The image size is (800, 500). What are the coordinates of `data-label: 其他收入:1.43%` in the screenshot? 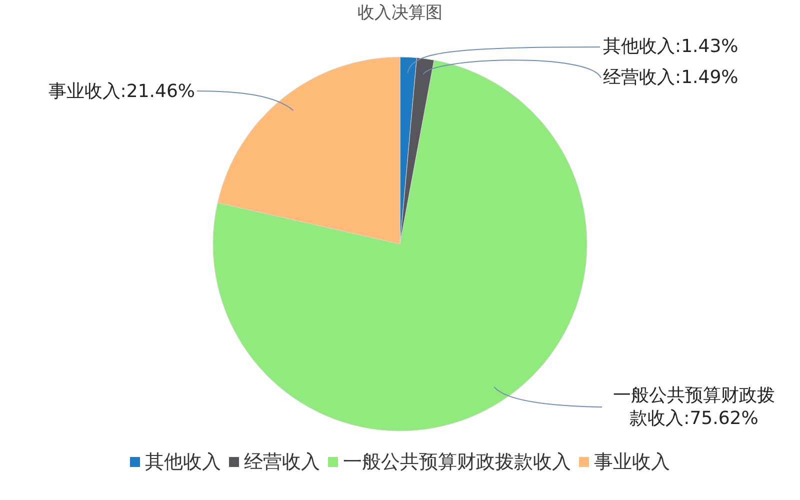 It's located at (670, 46).